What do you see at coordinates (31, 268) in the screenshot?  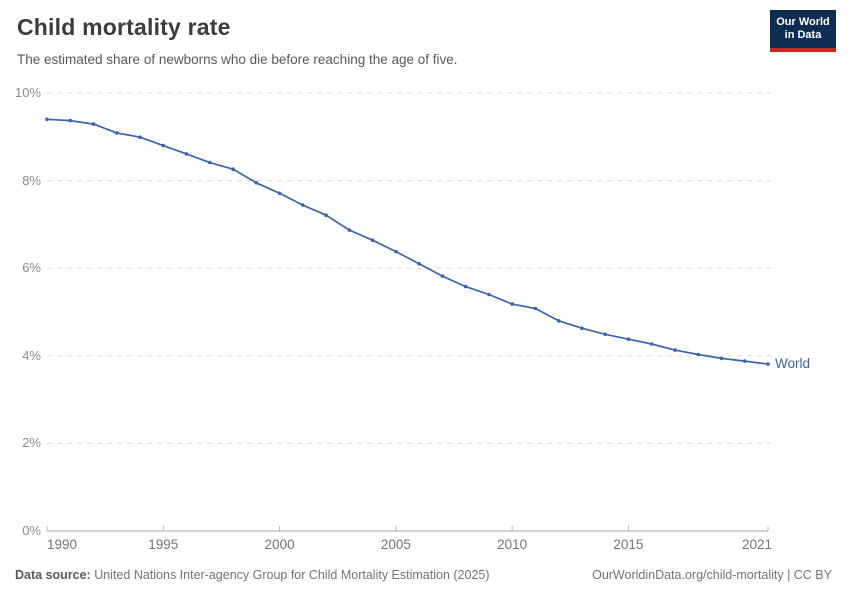 I see `y-axis-tick-label: 6%` at bounding box center [31, 268].